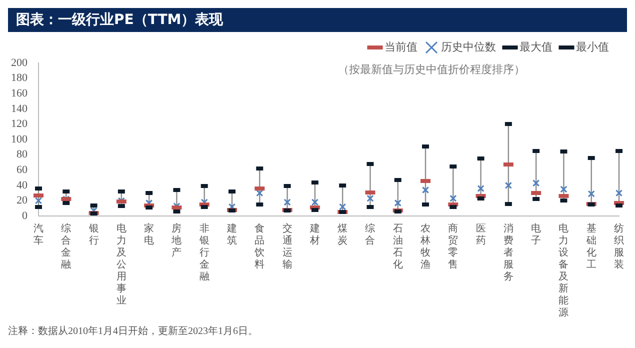 This screenshot has height=348, width=635. Describe the element at coordinates (592, 47) in the screenshot. I see `legend-label: 最小值` at that location.